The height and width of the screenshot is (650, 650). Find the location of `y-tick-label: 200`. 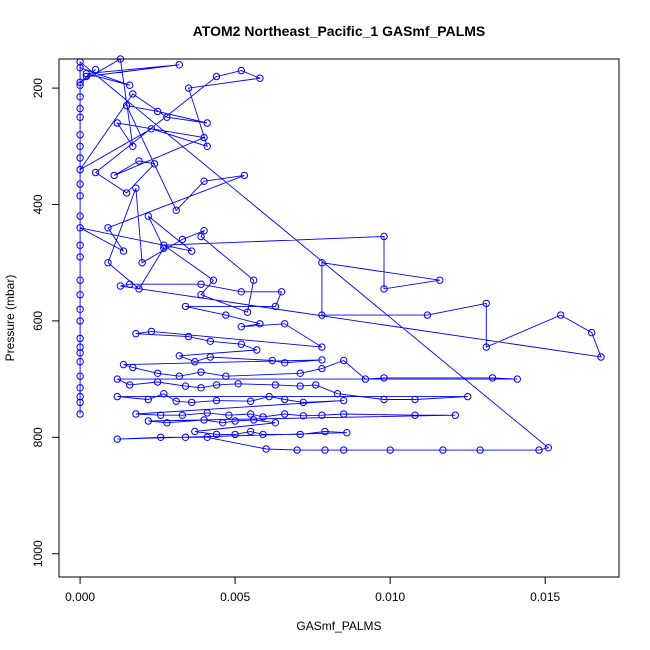

y-tick-label: 200 is located at coordinates (38, 88).